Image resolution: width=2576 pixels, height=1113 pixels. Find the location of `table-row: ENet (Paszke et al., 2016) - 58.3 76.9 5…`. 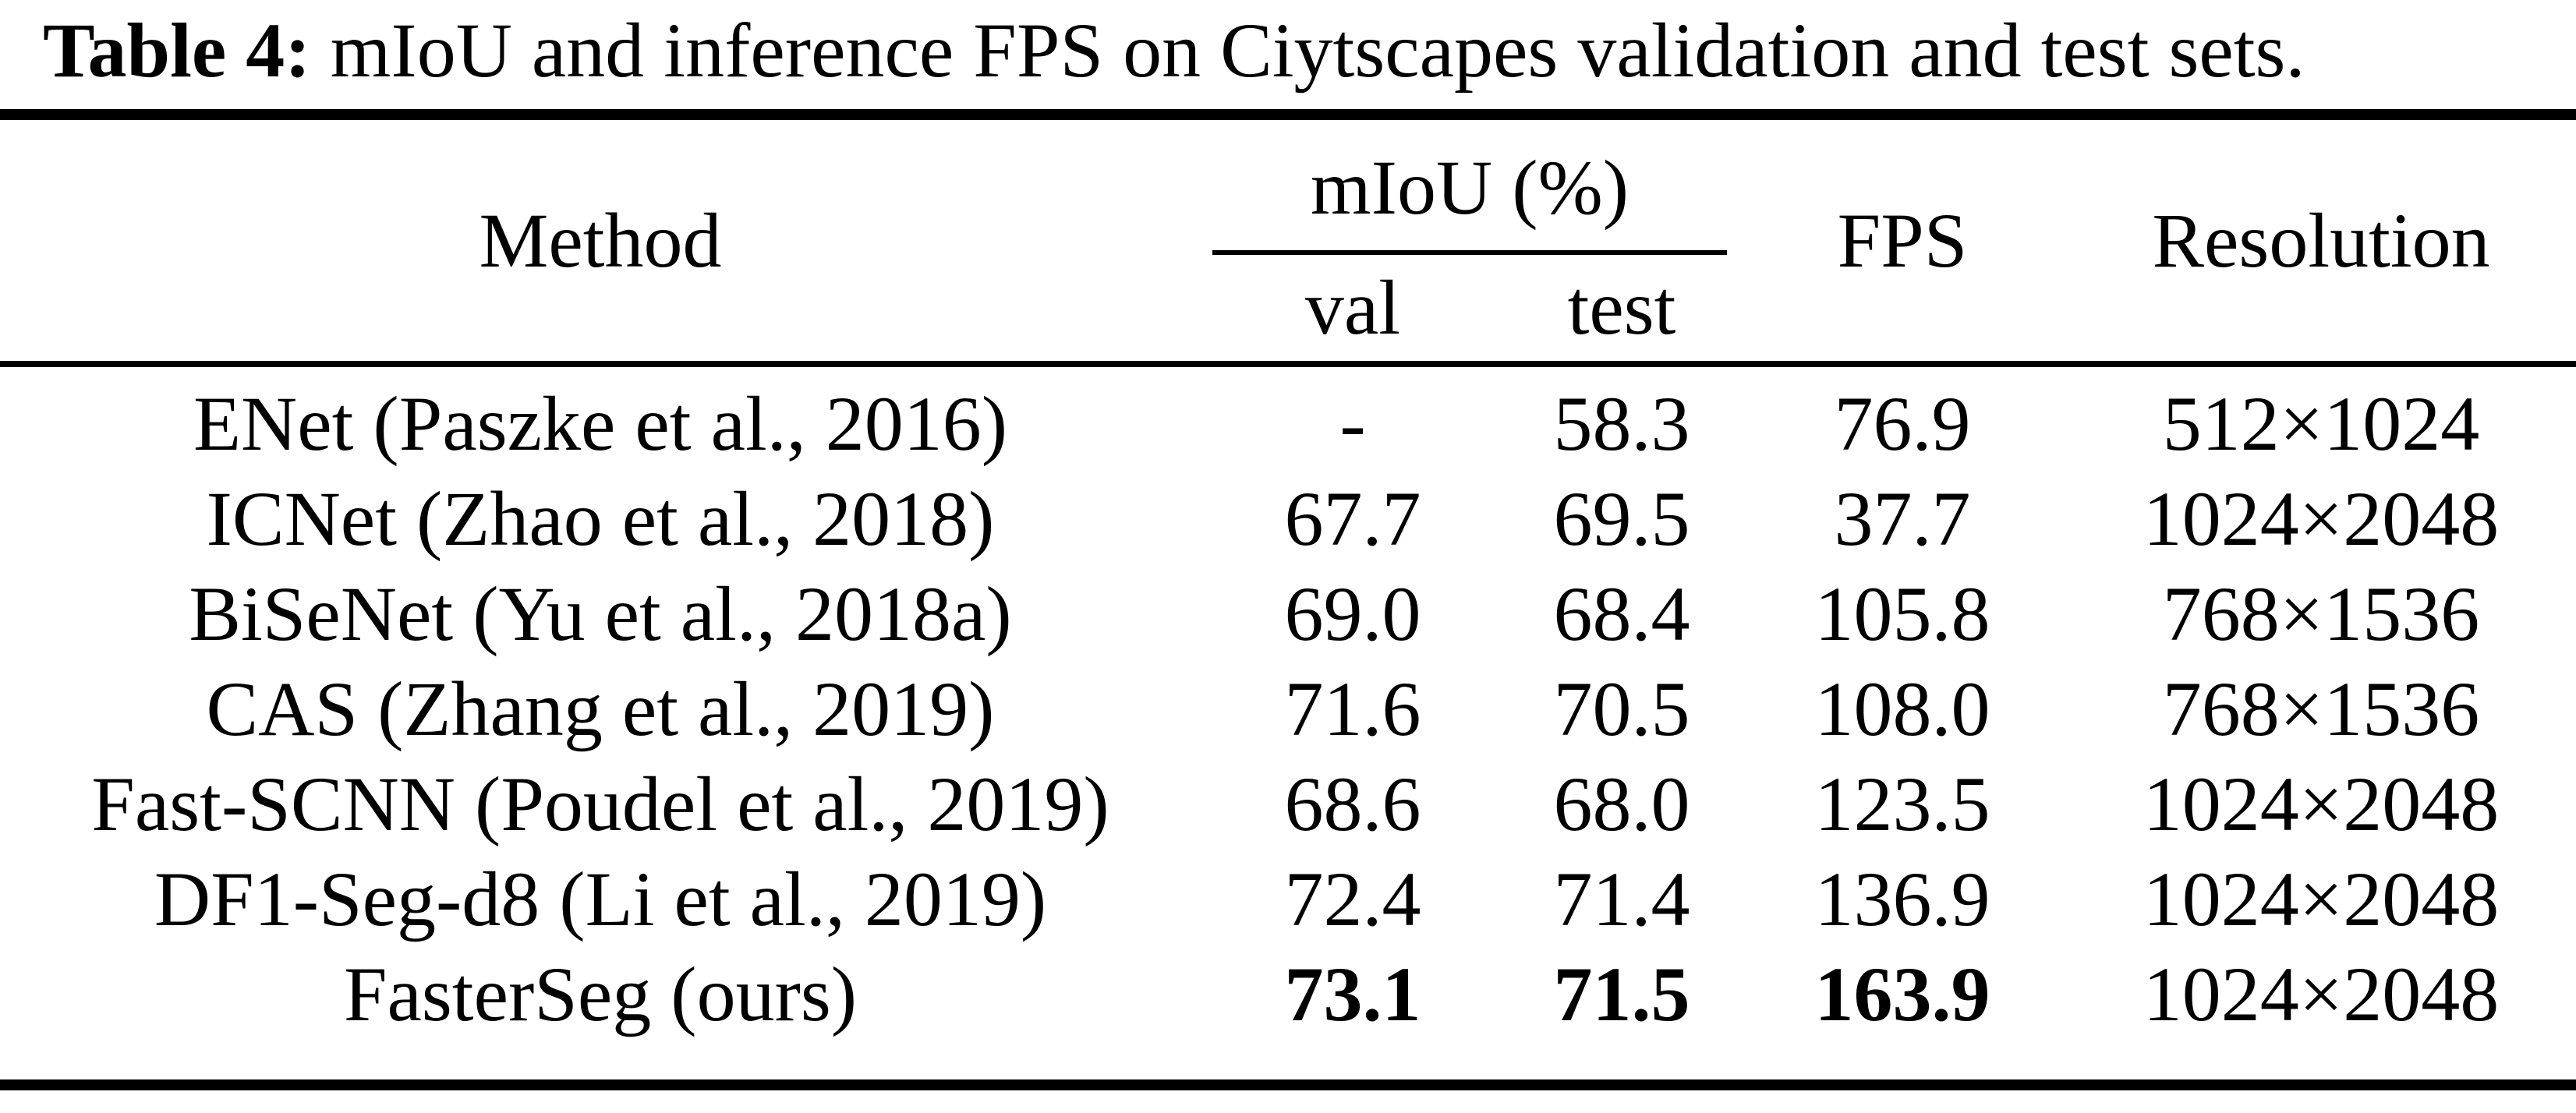

table-row: ENet (Paszke et al., 2016) - 58.3 76.9 5… is located at coordinates (1288, 418).